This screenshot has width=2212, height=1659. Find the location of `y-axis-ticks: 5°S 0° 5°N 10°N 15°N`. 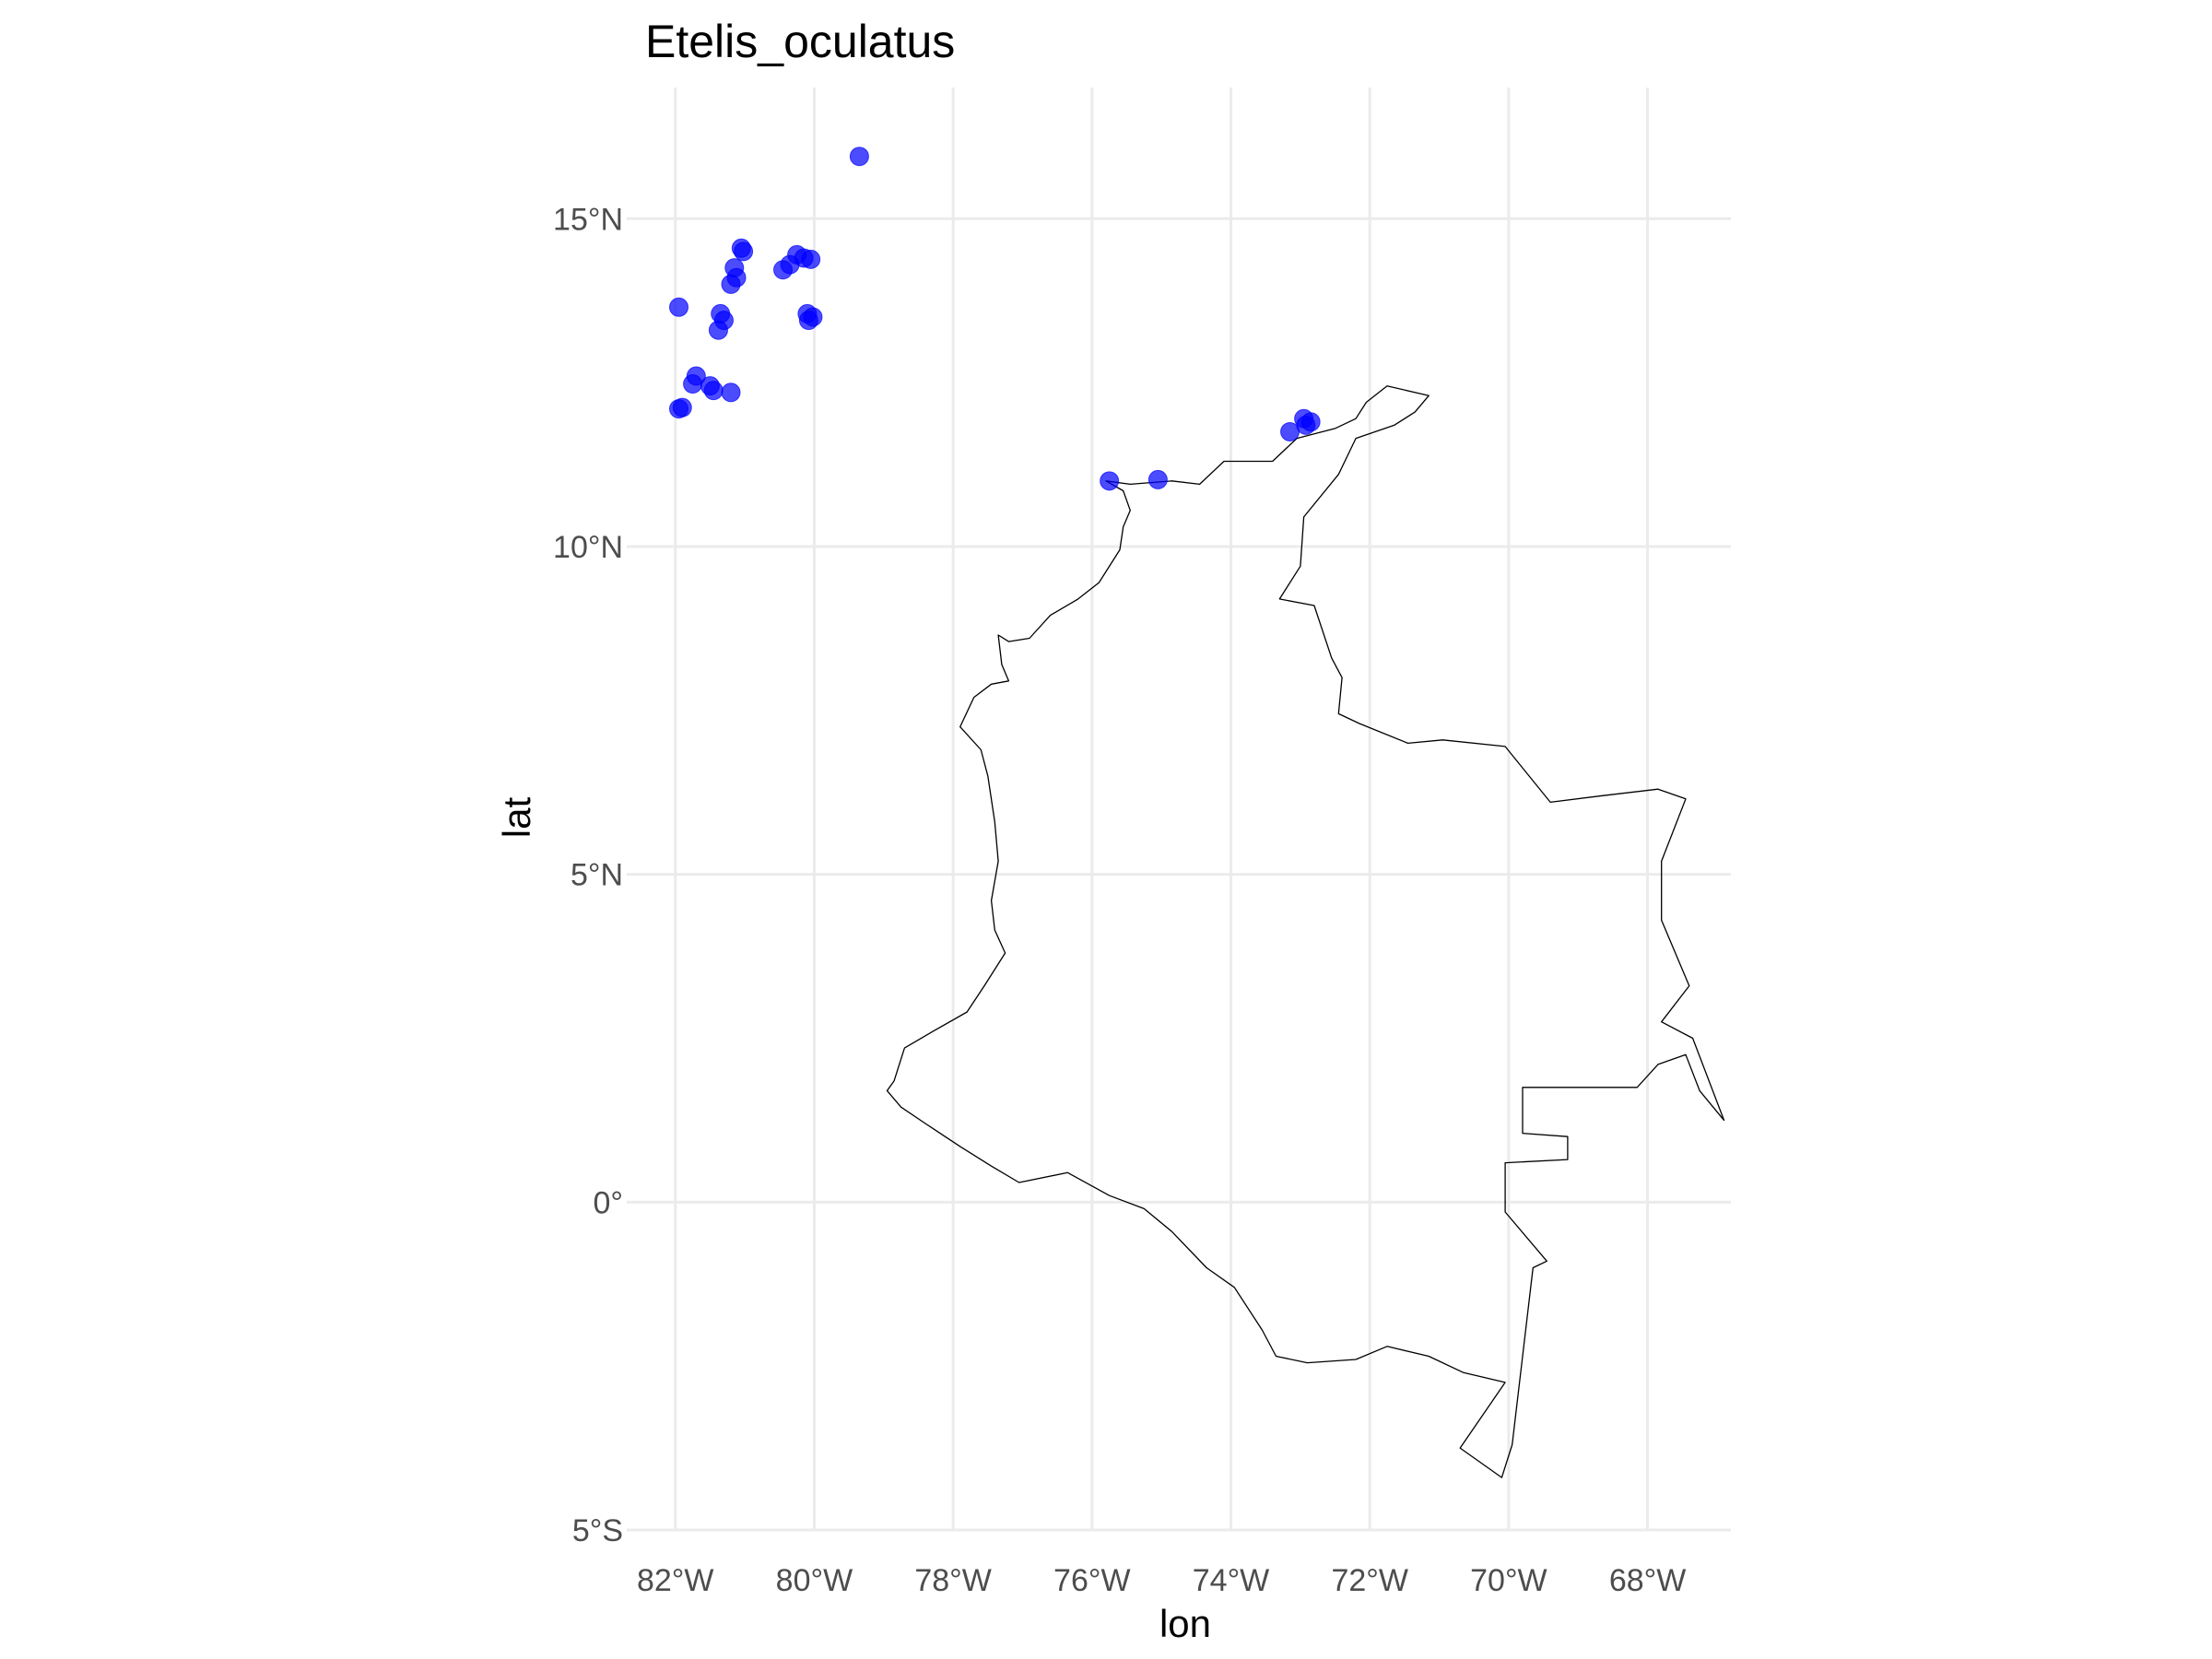

y-axis-ticks: 5°S 0° 5°N 10°N 15°N is located at coordinates (588, 875).